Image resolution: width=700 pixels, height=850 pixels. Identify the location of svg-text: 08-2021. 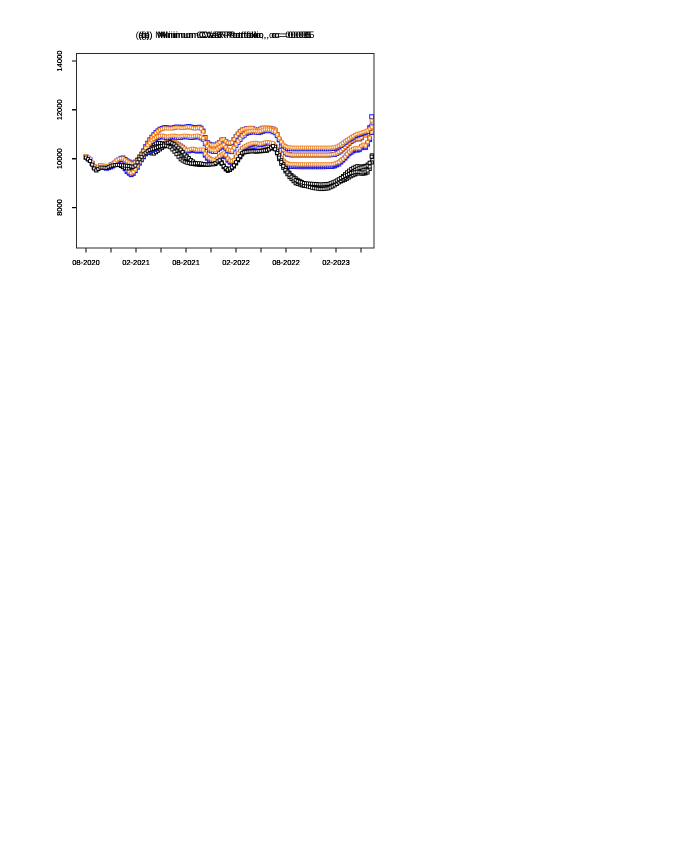
(186, 262).